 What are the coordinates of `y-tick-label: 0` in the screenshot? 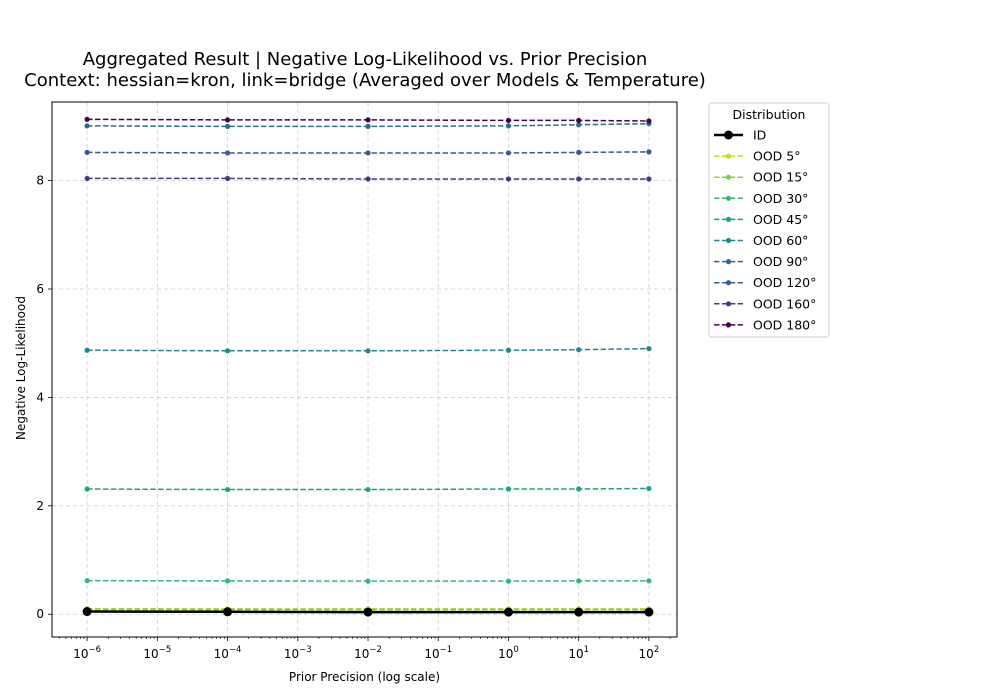 It's located at (40, 614).